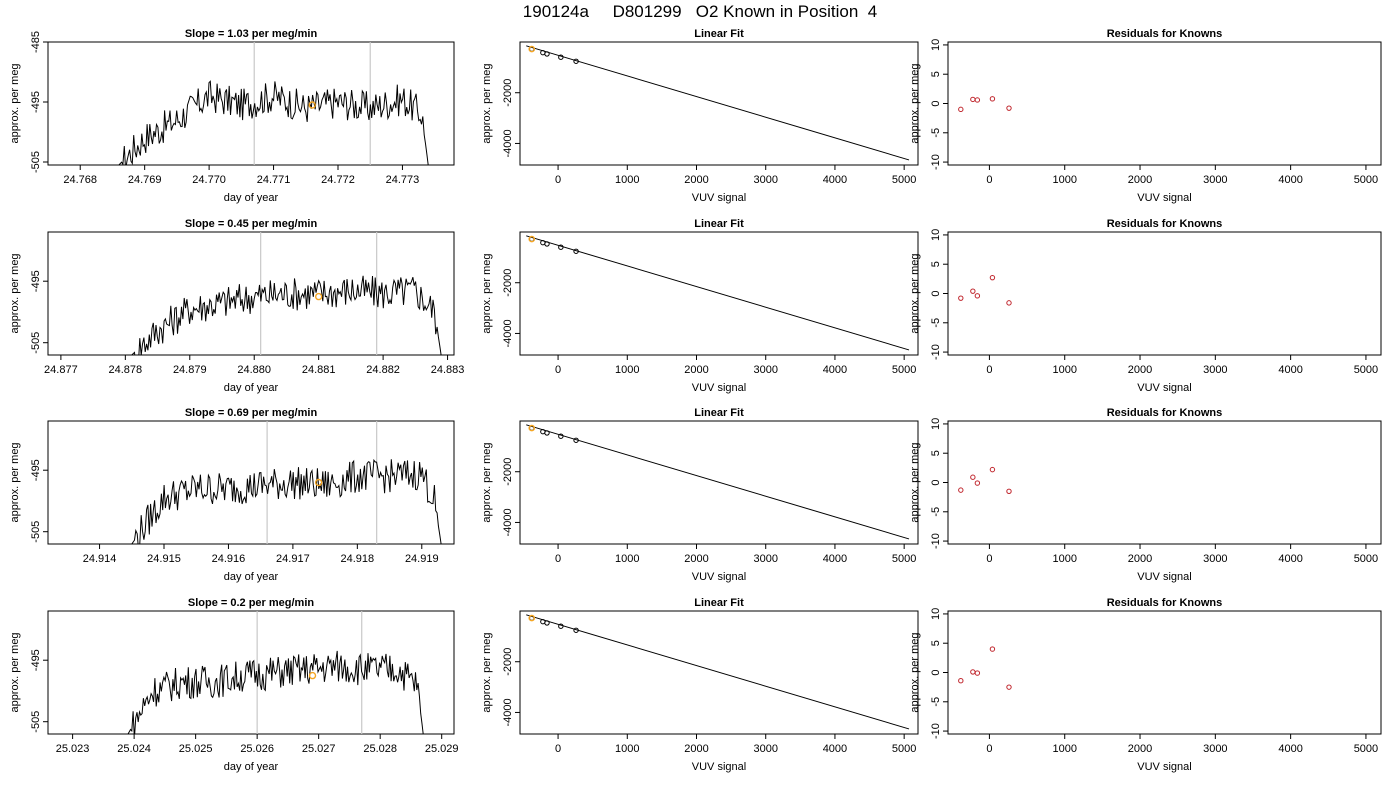  Describe the element at coordinates (257, 749) in the screenshot. I see `x-tick-label: 25.026` at that location.